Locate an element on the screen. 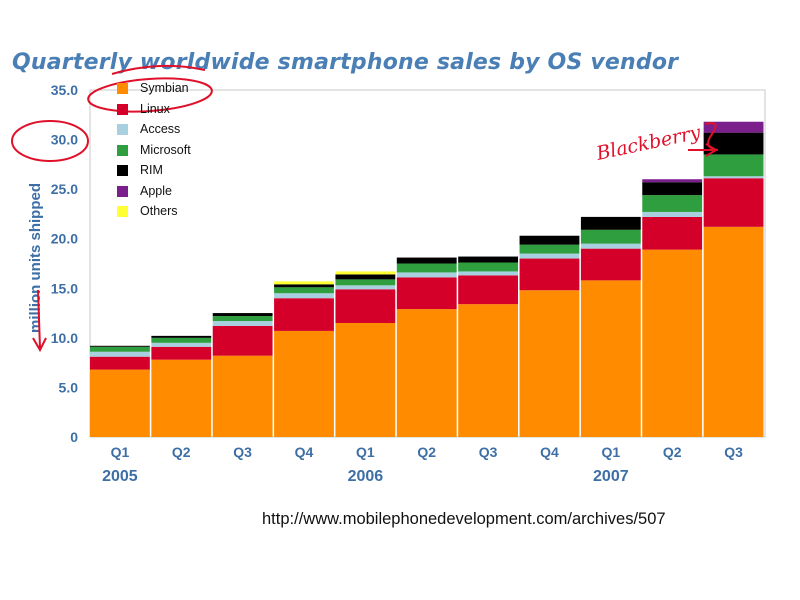  blackberry-note: Blackberry is located at coordinates (647, 143).